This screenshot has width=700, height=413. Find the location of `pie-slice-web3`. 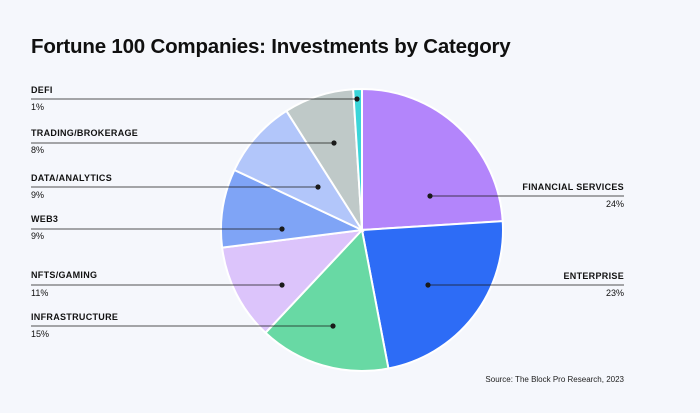

pie-slice-web3 is located at coordinates (292, 208).